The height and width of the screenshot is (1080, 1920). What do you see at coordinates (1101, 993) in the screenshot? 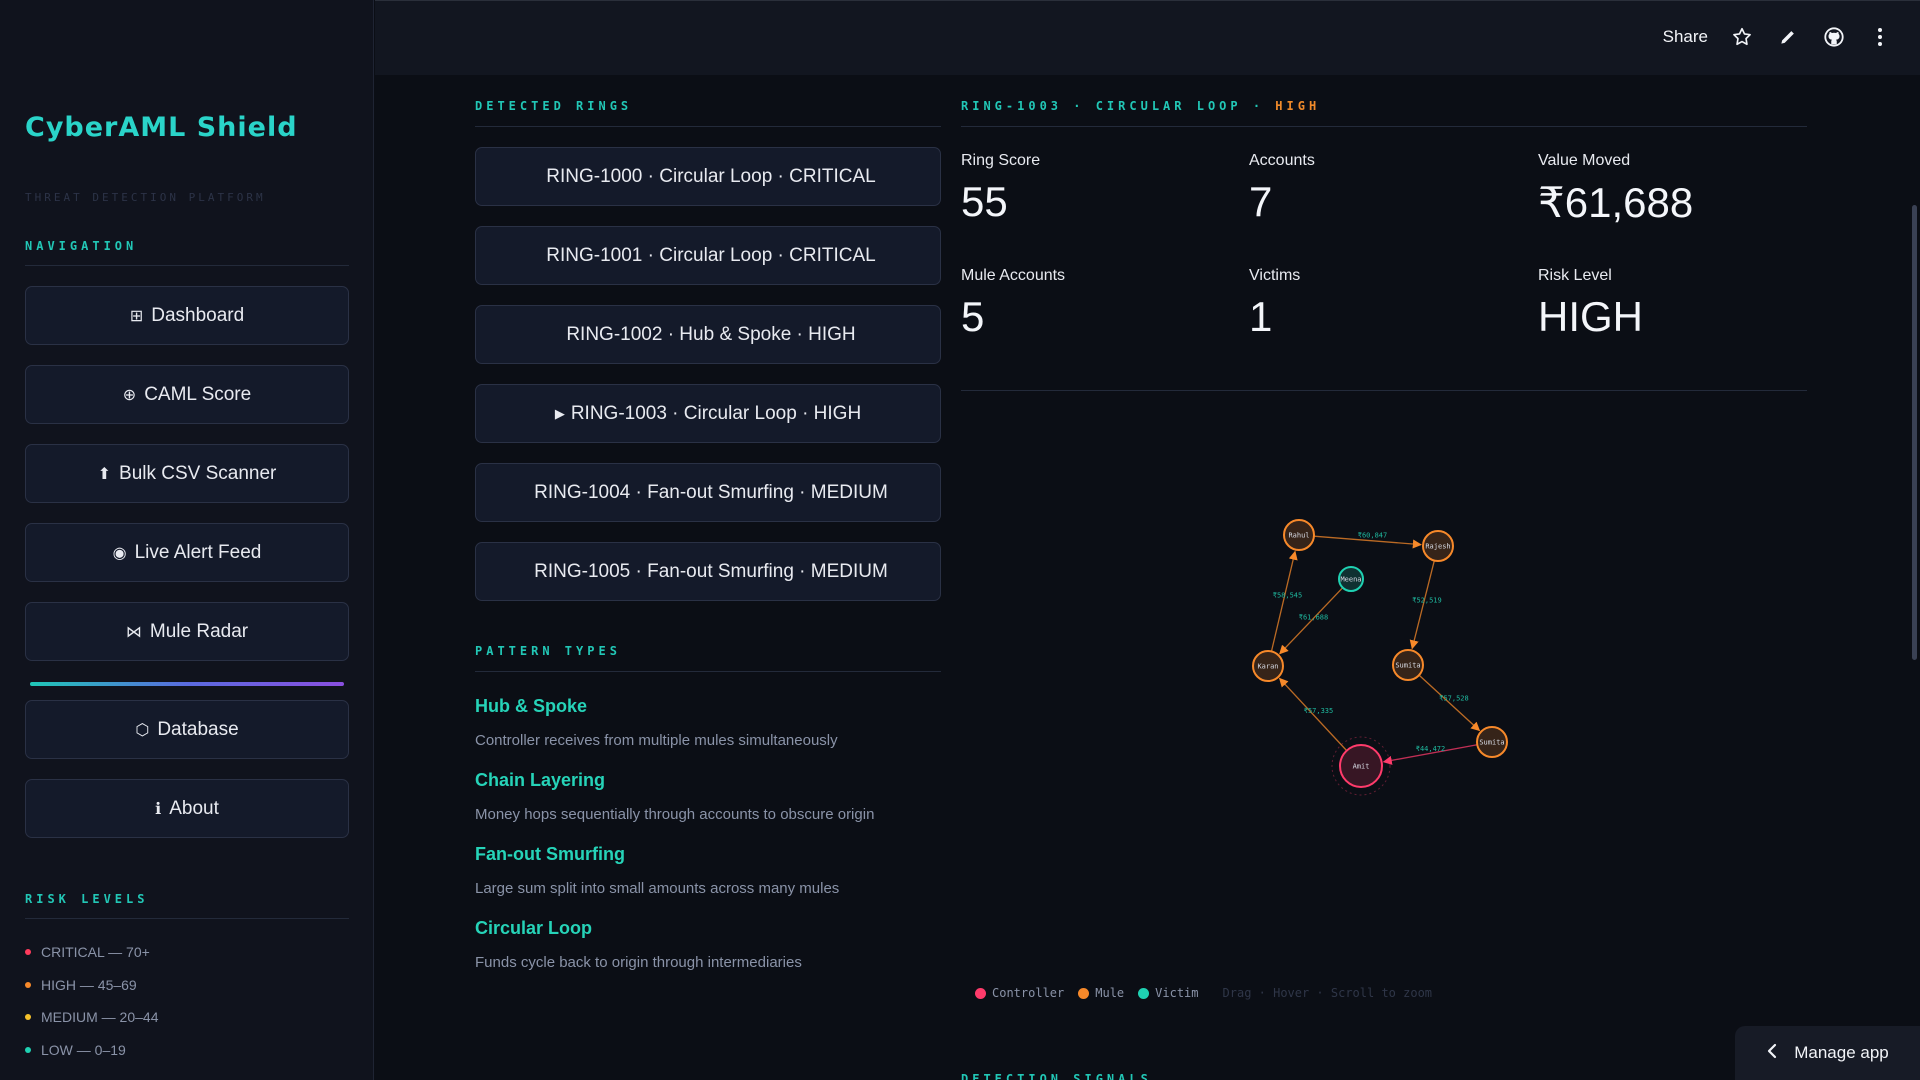
I see `legend-mule: Mule` at bounding box center [1101, 993].